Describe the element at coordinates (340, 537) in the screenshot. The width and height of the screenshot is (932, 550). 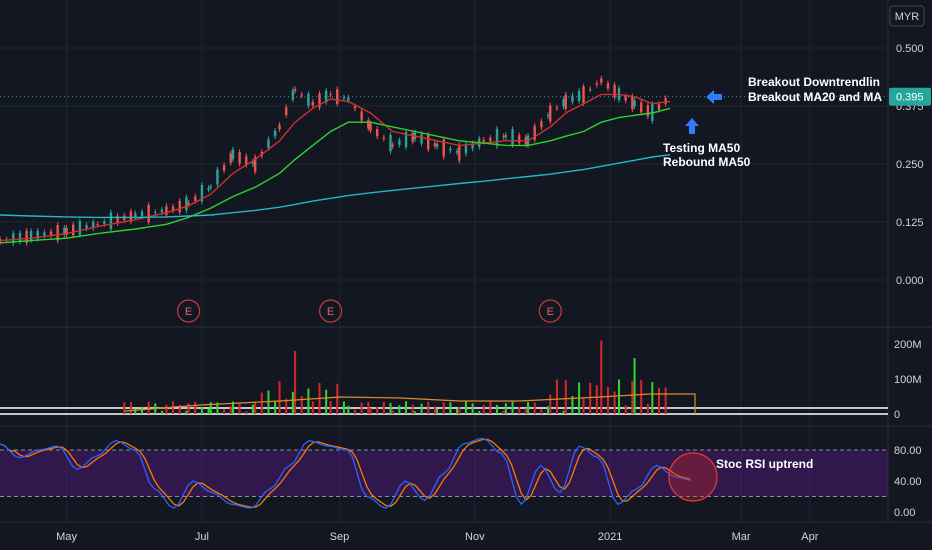
I see `time-tick-label: Sep` at that location.